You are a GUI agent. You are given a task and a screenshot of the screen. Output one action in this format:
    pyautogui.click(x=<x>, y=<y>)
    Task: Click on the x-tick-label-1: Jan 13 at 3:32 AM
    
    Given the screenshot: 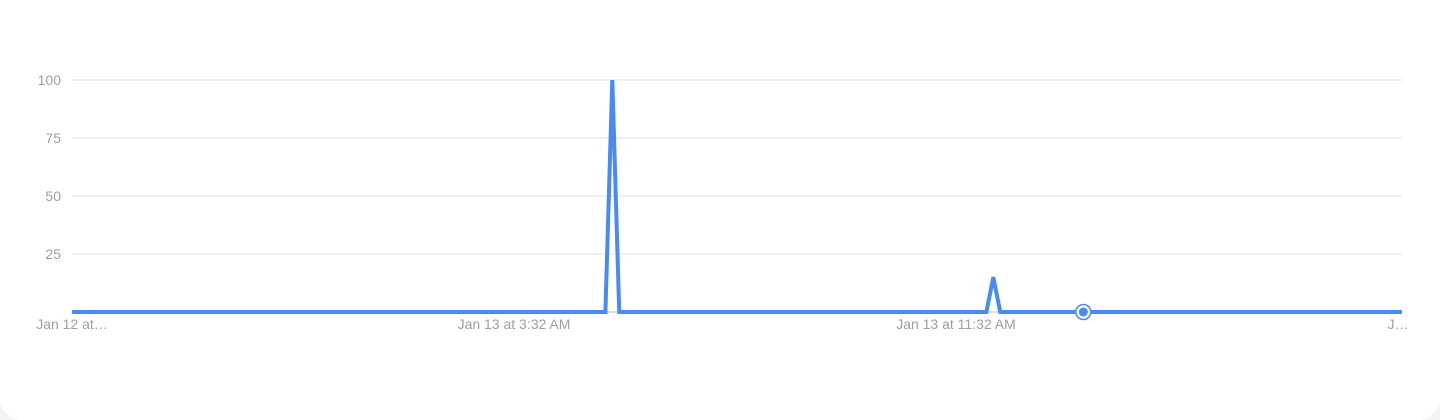 What is the action you would take?
    pyautogui.click(x=514, y=324)
    